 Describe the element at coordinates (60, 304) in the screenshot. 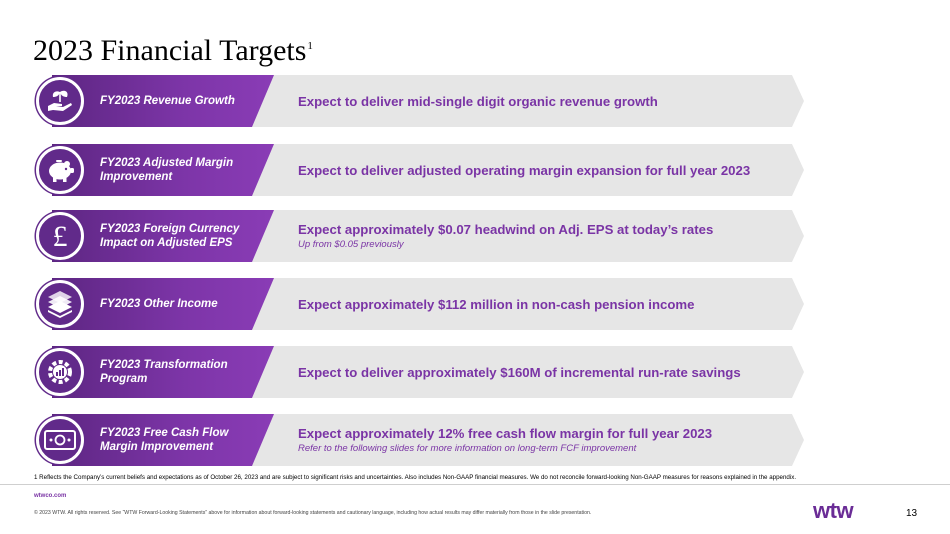

I see `cash-stack-icon` at that location.